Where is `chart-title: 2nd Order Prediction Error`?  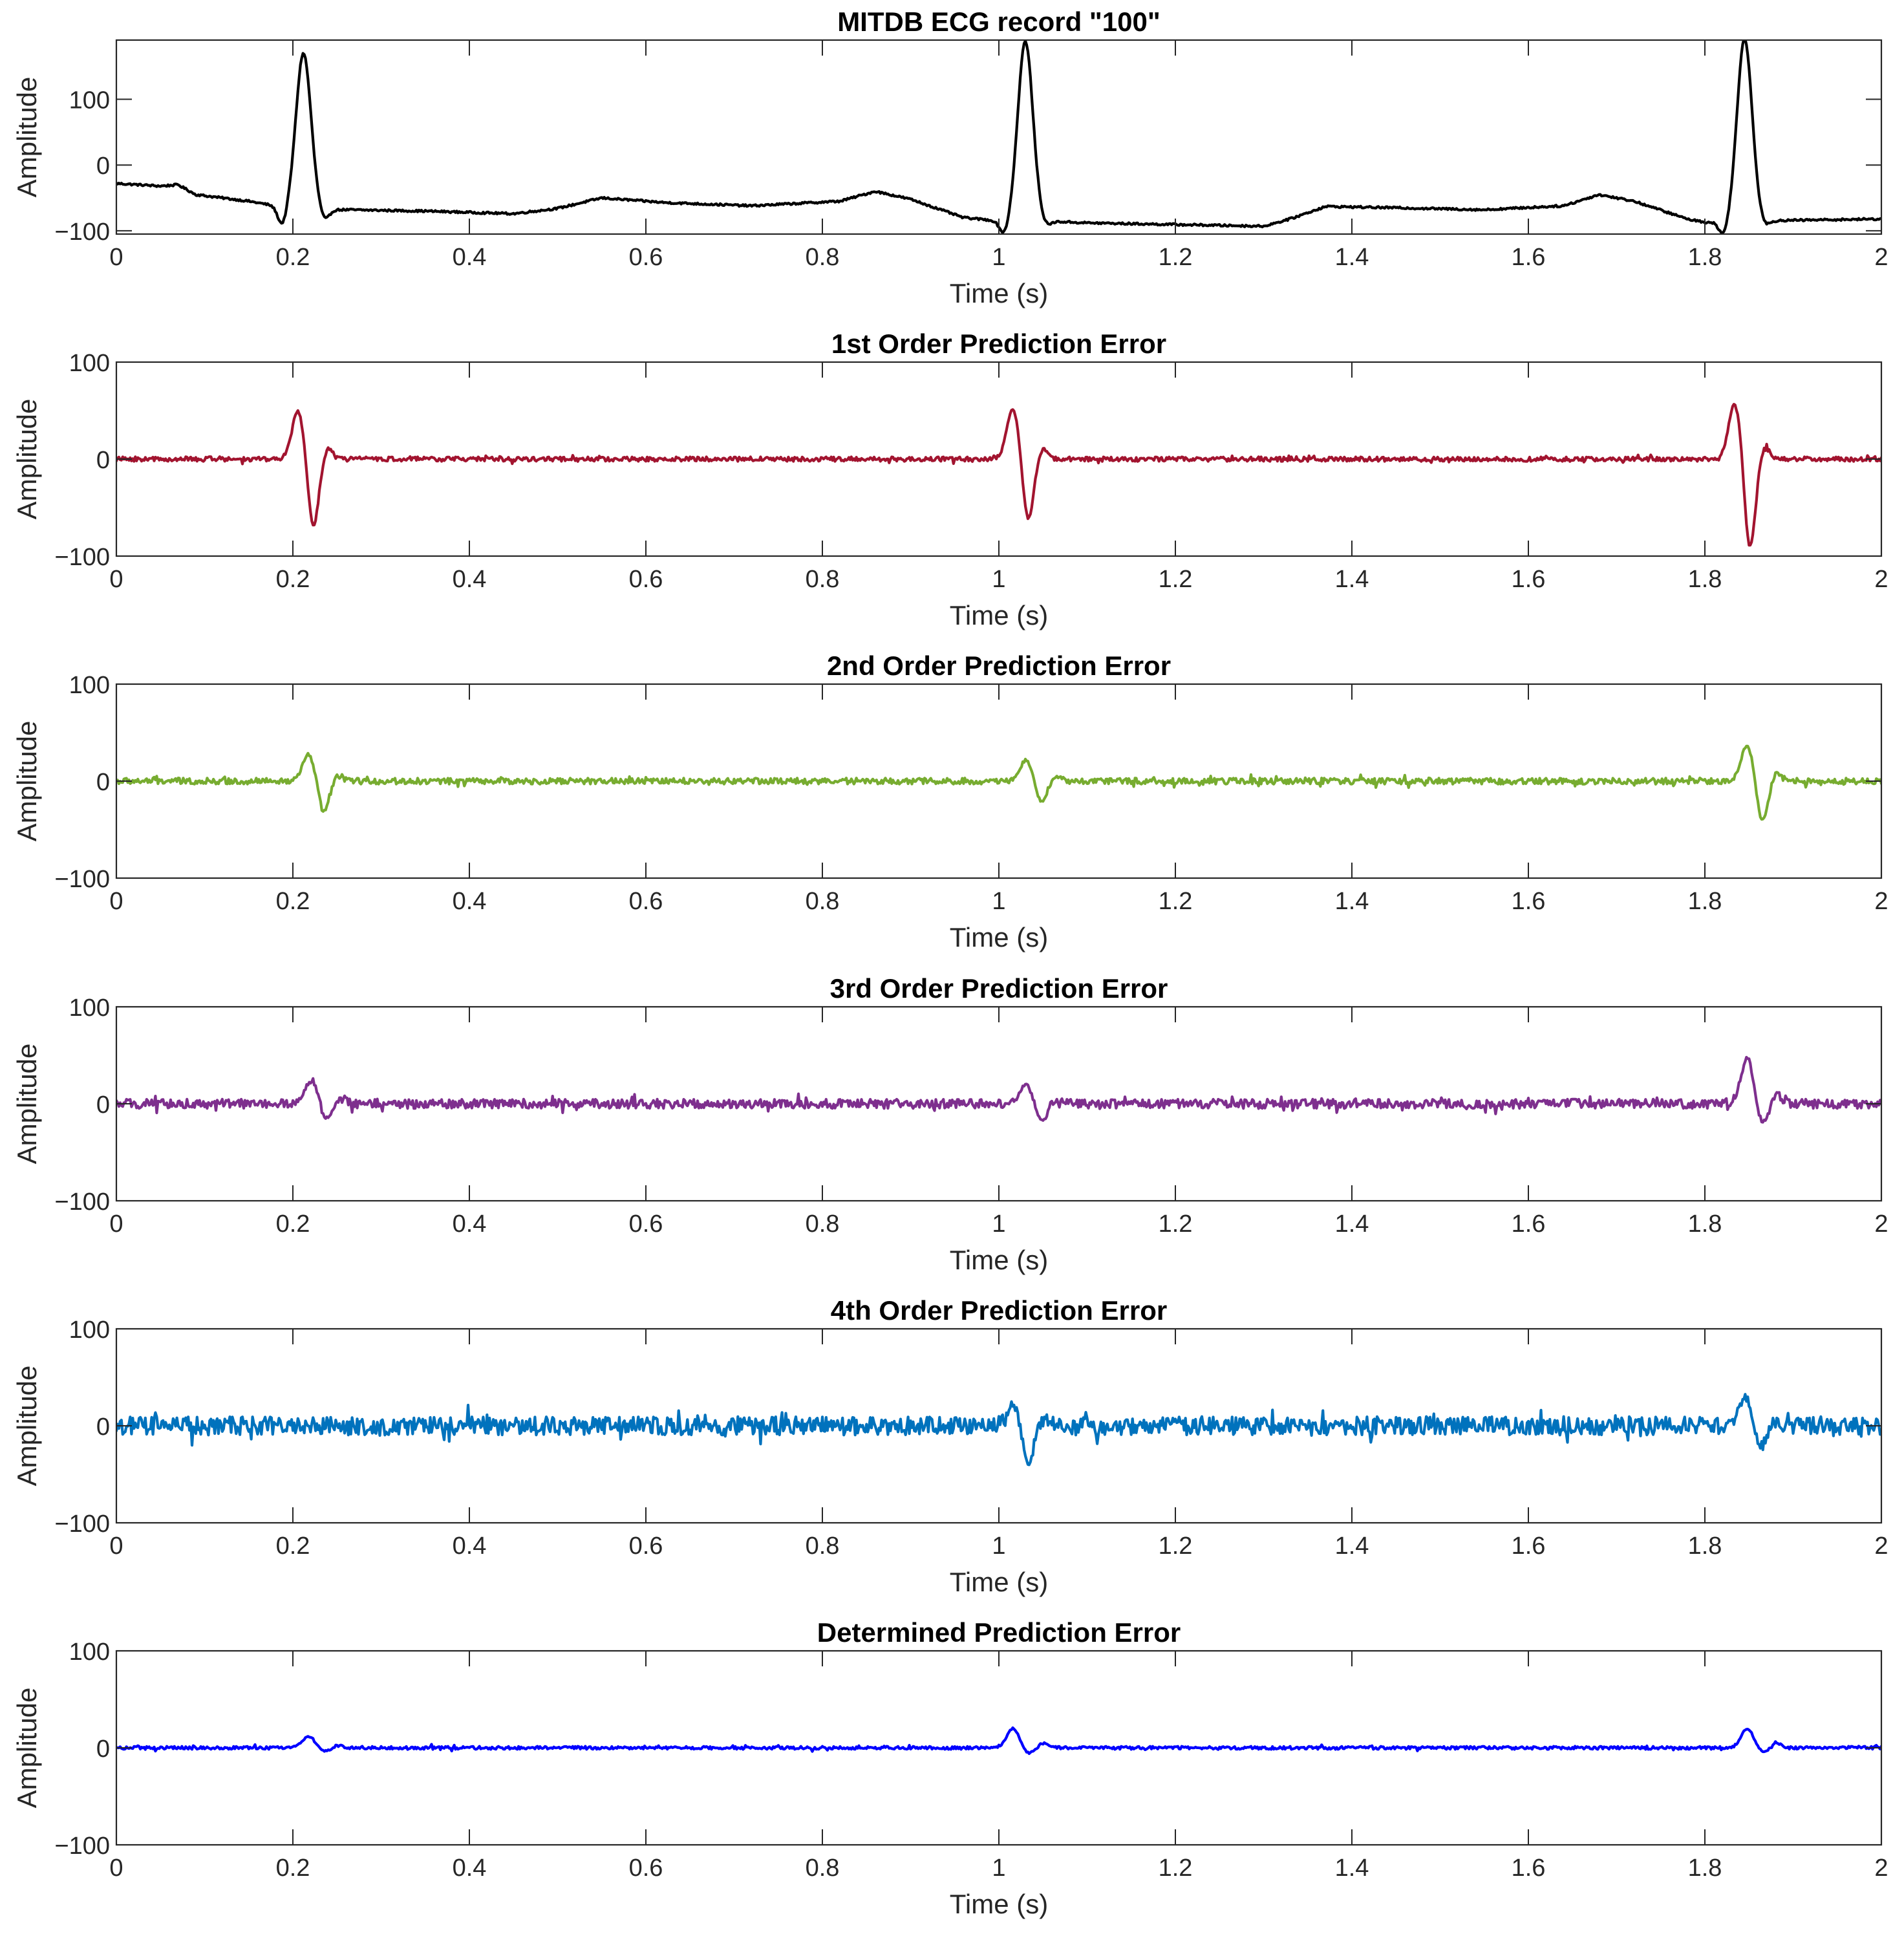
chart-title: 2nd Order Prediction Error is located at coordinates (999, 666).